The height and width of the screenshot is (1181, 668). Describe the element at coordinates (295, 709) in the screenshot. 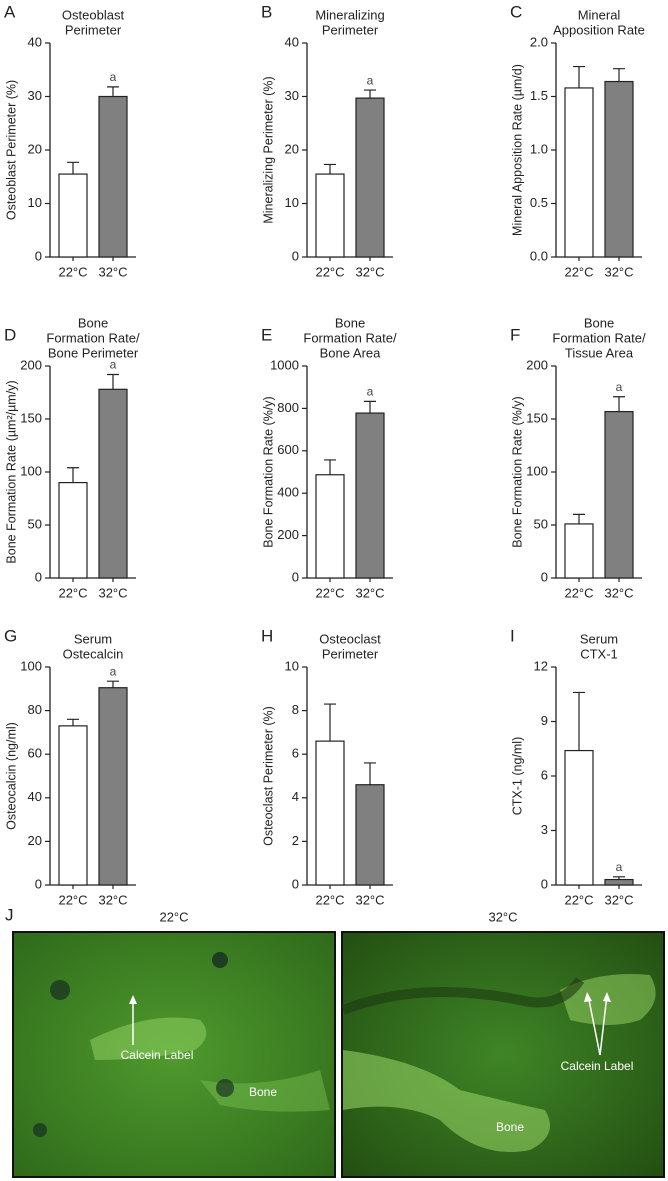

I see `y-tick-label: 8` at that location.